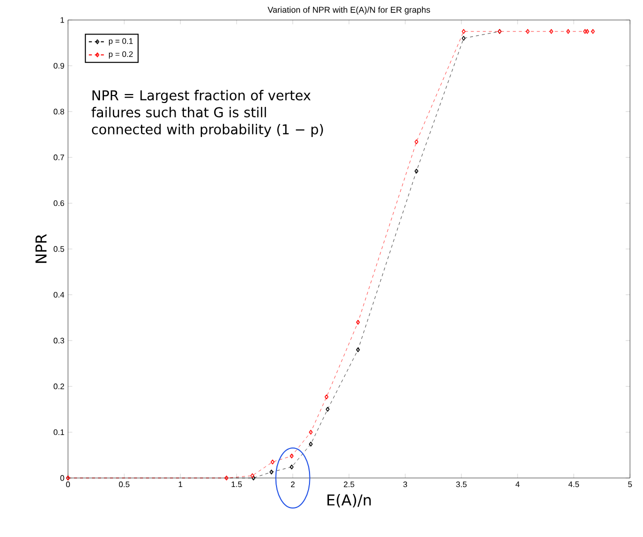 The image size is (643, 537). I want to click on x-tick-label: 3.5, so click(461, 485).